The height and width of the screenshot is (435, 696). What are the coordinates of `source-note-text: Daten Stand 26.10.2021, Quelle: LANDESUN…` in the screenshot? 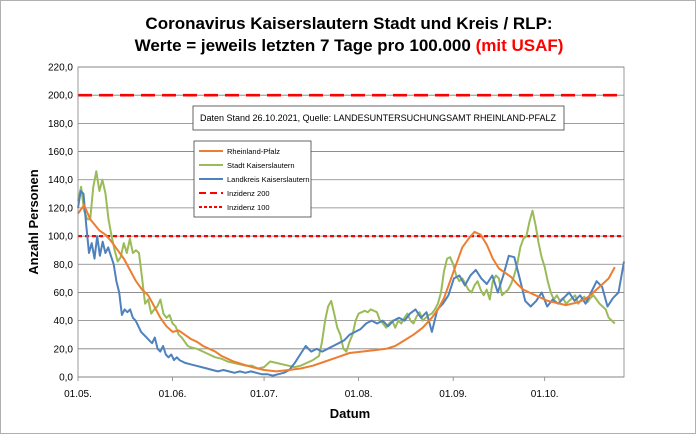 It's located at (378, 118).